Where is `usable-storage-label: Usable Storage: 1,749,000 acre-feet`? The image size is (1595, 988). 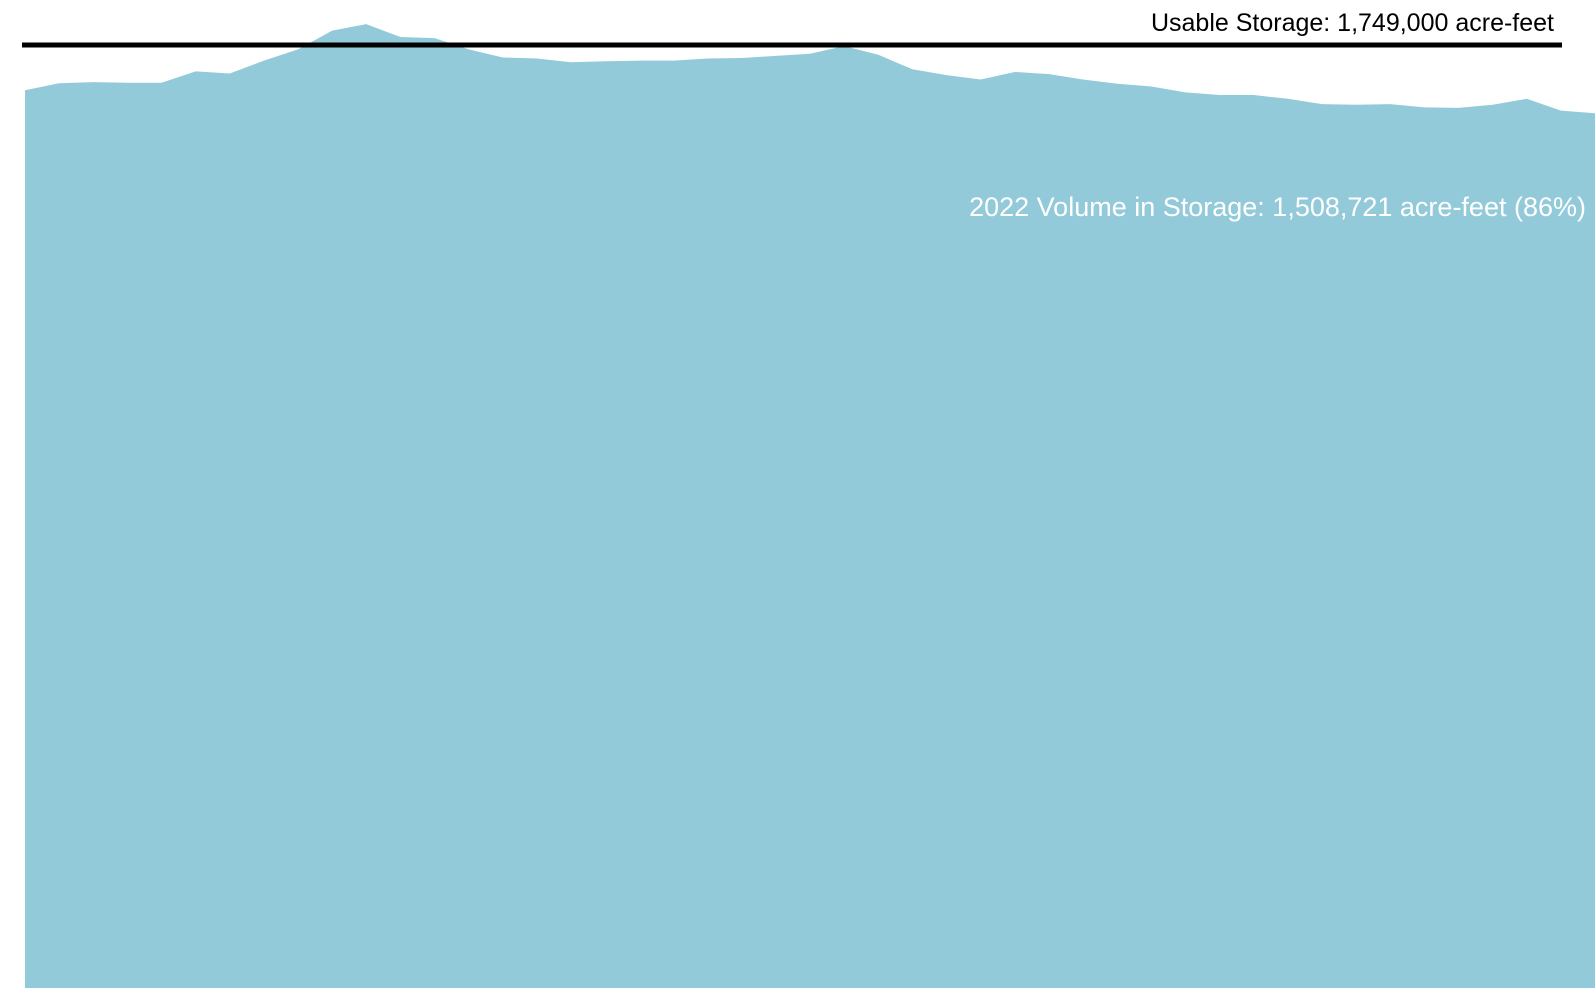
usable-storage-label: Usable Storage: 1,749,000 acre-feet is located at coordinates (1352, 23).